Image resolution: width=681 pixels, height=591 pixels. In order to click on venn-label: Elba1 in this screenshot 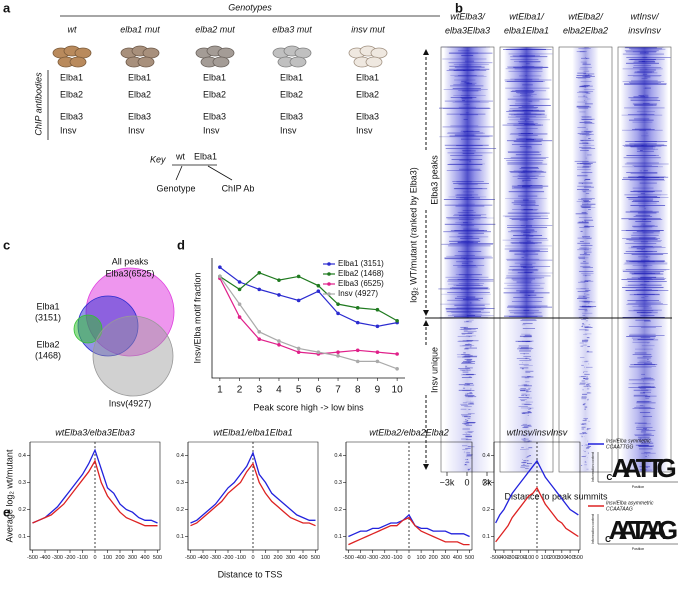, I will do `click(47, 306)`.